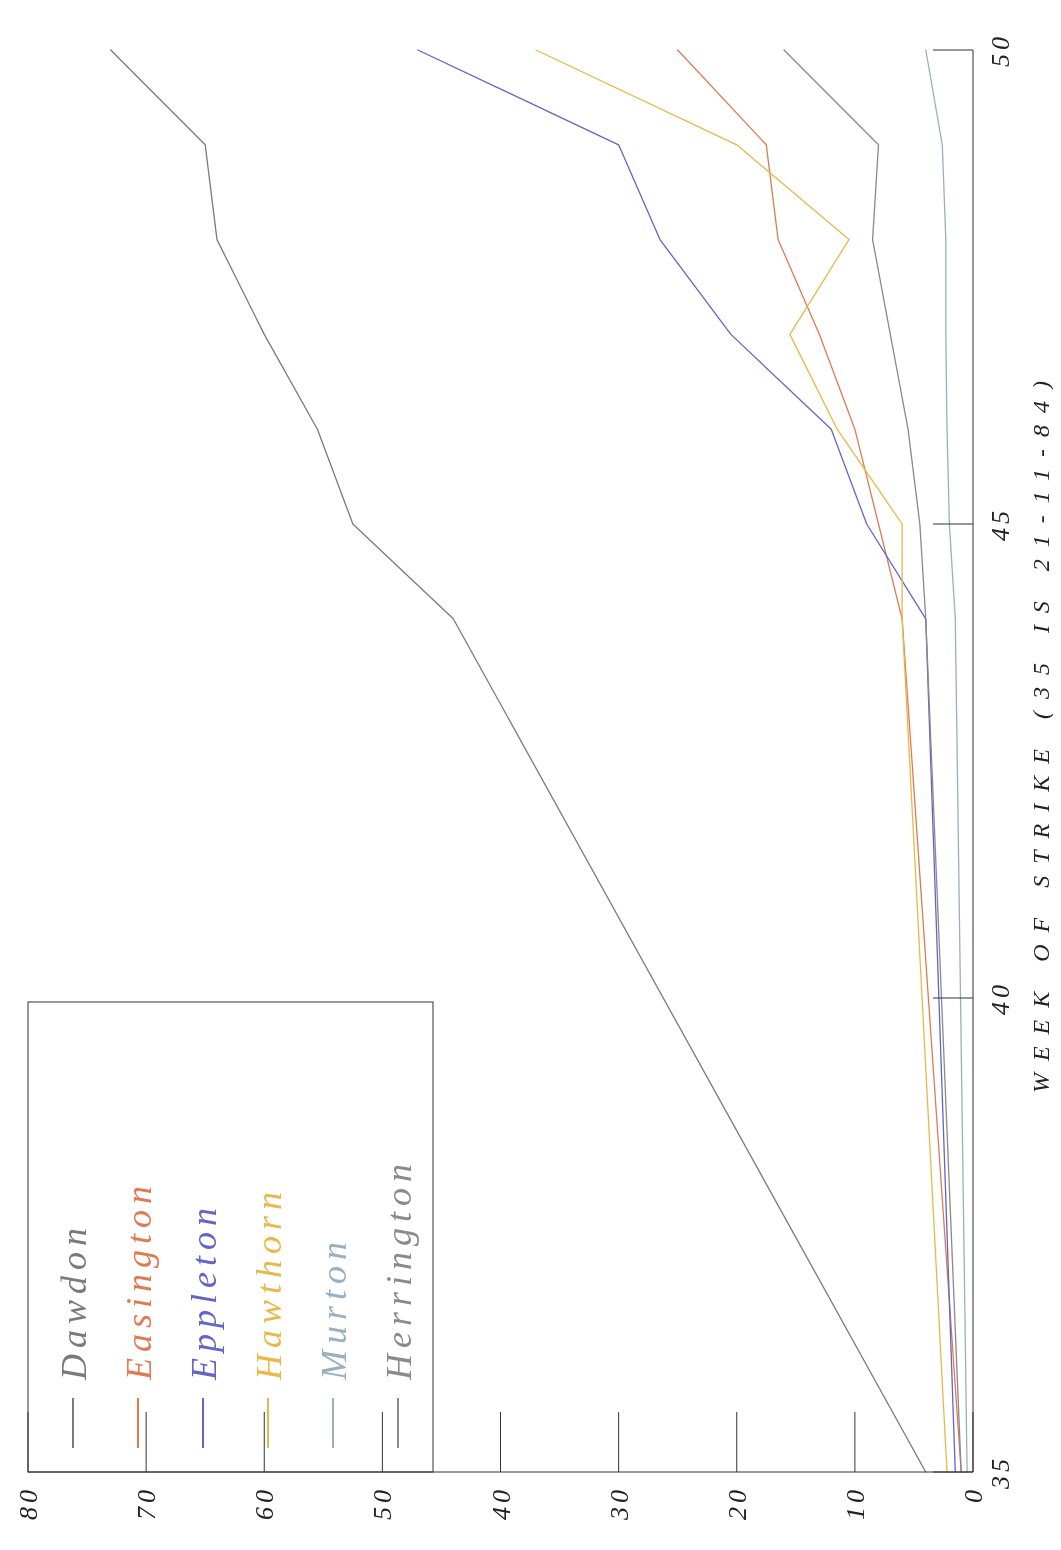  I want to click on text: Dawdon, so click(73, 1301).